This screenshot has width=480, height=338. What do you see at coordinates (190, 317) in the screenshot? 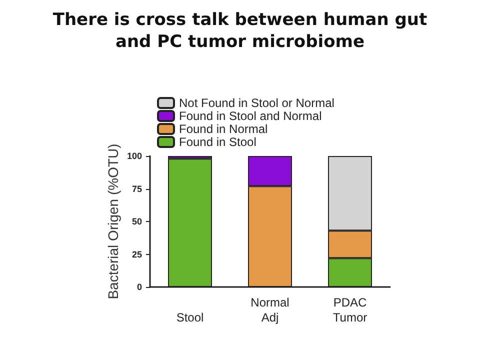
I see `x-tick-label: Stool` at bounding box center [190, 317].